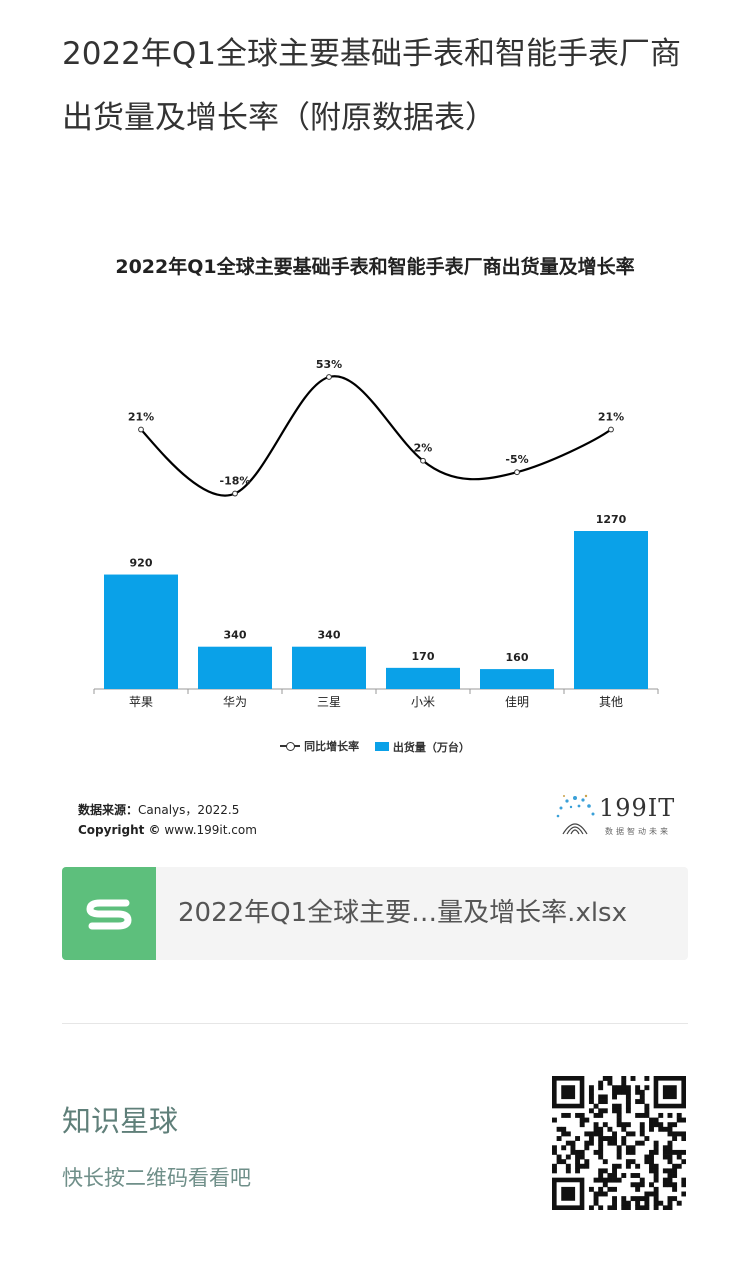 The width and height of the screenshot is (750, 1263). Describe the element at coordinates (141, 417) in the screenshot. I see `growth-label-1: 21%` at that location.